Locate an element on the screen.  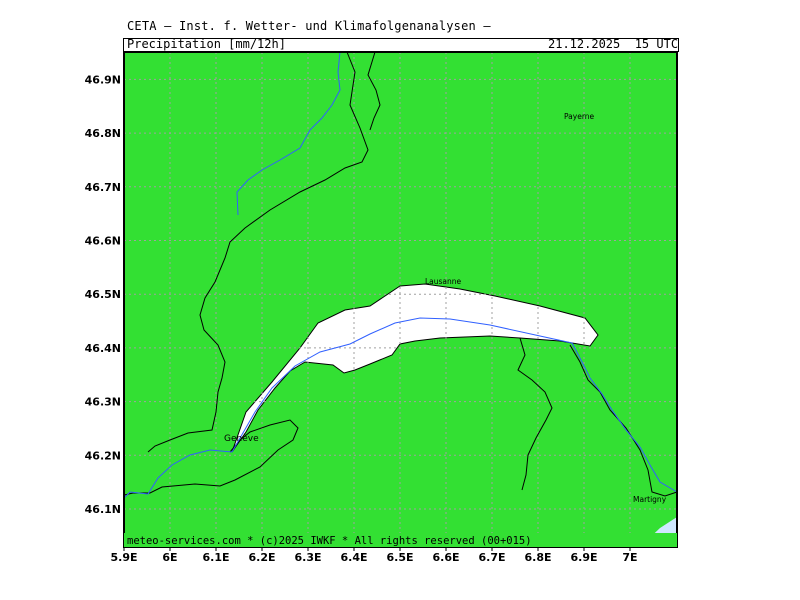
lat-tick-label: 46.9N is located at coordinates (103, 79).